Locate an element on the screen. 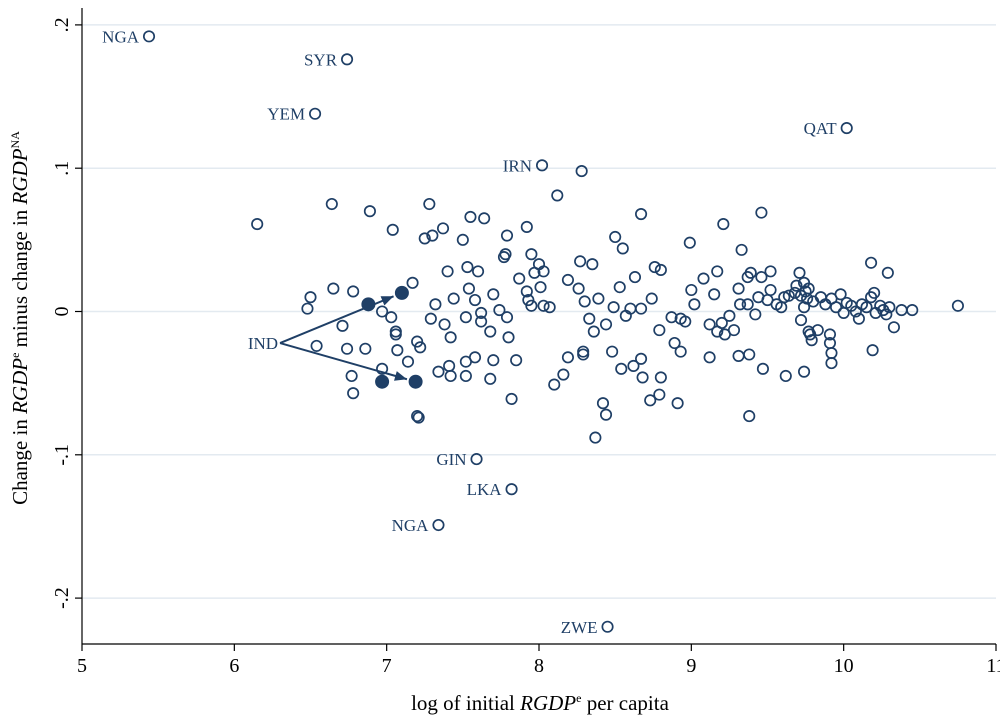  y-tick-label: .2 is located at coordinates (62, 24).